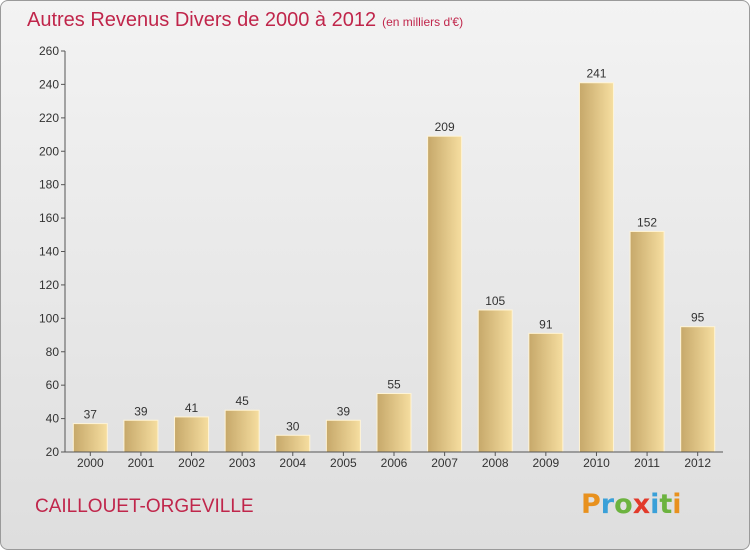 Image resolution: width=750 pixels, height=550 pixels. I want to click on bar-2006: 55, so click(394, 415).